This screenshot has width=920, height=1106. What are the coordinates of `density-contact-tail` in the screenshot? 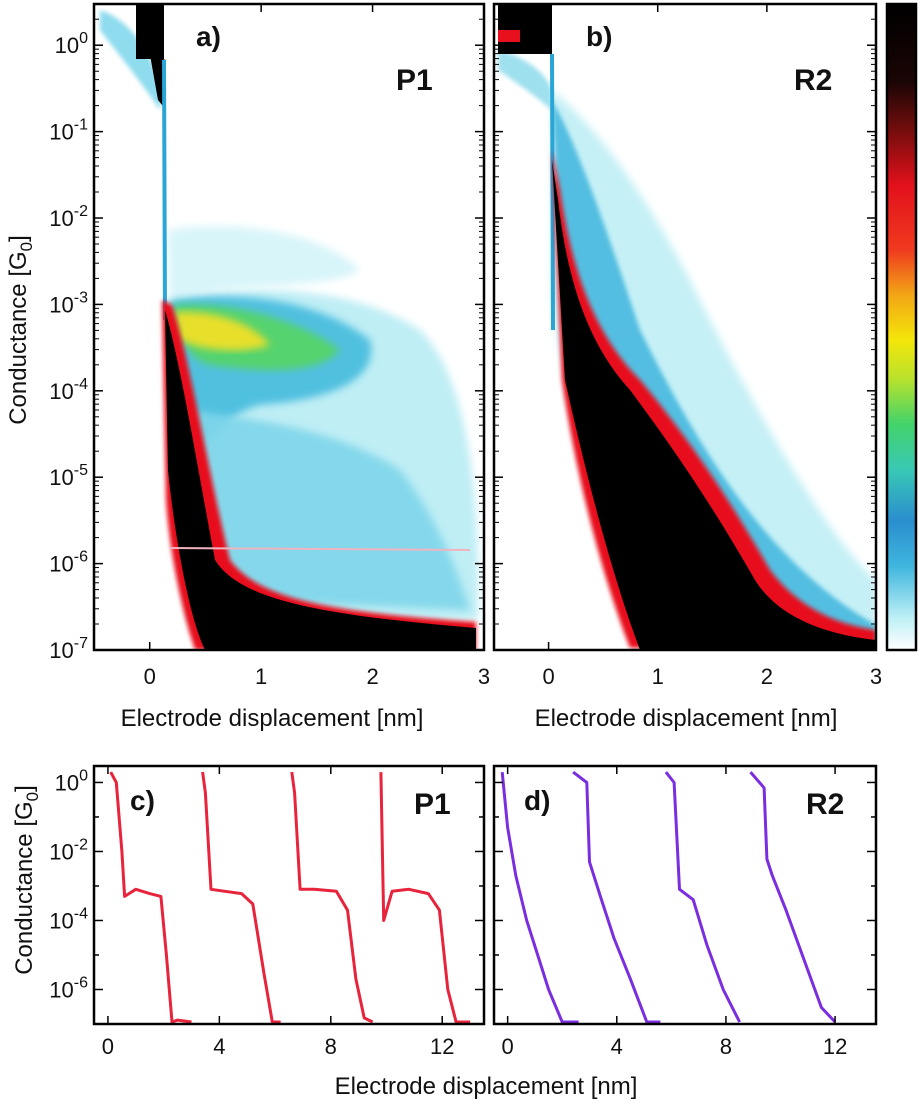 It's located at (158, 82).